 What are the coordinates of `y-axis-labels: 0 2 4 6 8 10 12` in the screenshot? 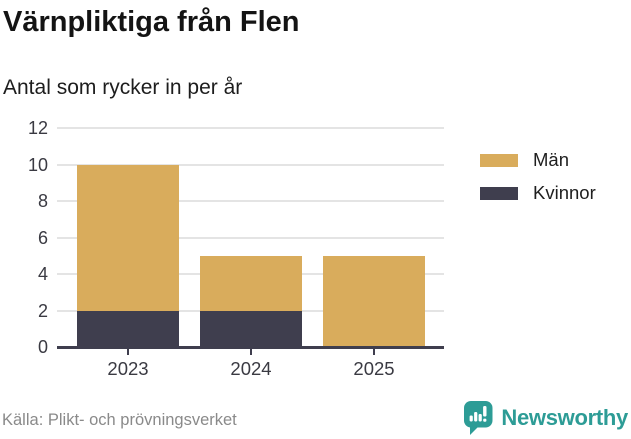 It's located at (24, 237).